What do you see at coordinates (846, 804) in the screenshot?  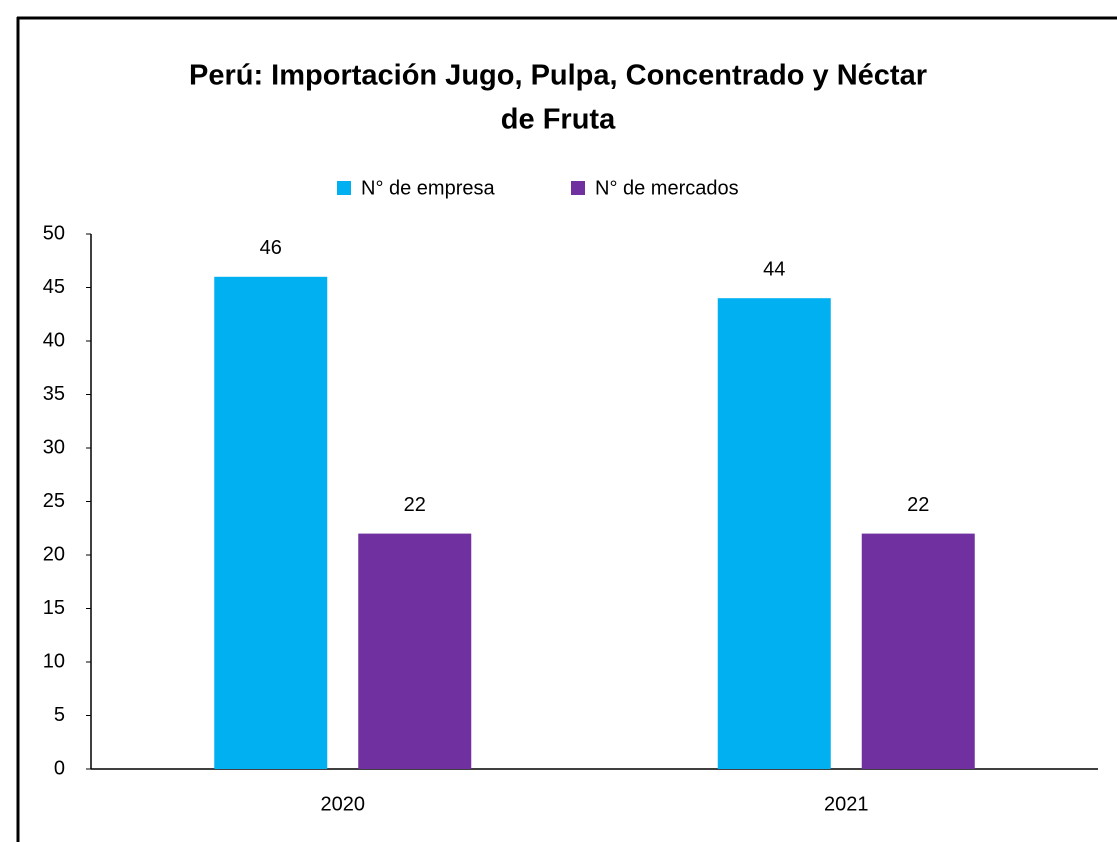 I see `x-tick-label: 2021` at bounding box center [846, 804].